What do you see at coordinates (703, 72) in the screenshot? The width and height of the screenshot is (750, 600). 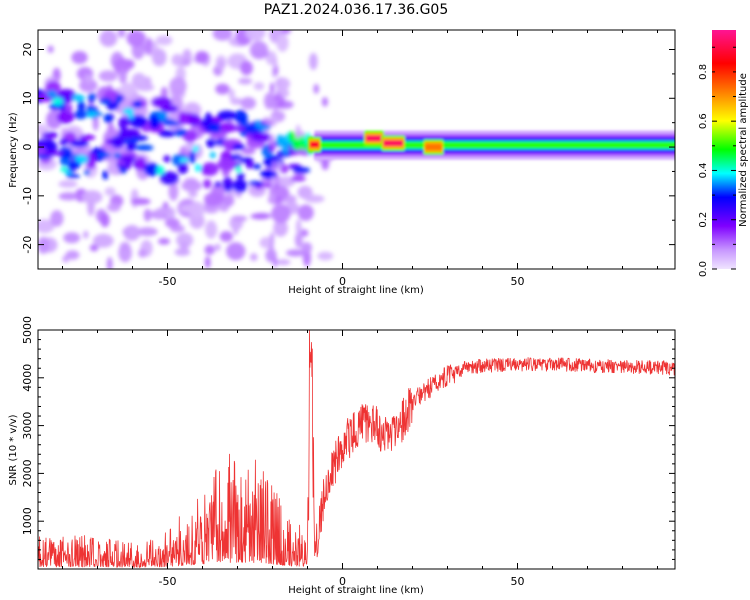 I see `colorbar-tick-label: 0.8` at bounding box center [703, 72].